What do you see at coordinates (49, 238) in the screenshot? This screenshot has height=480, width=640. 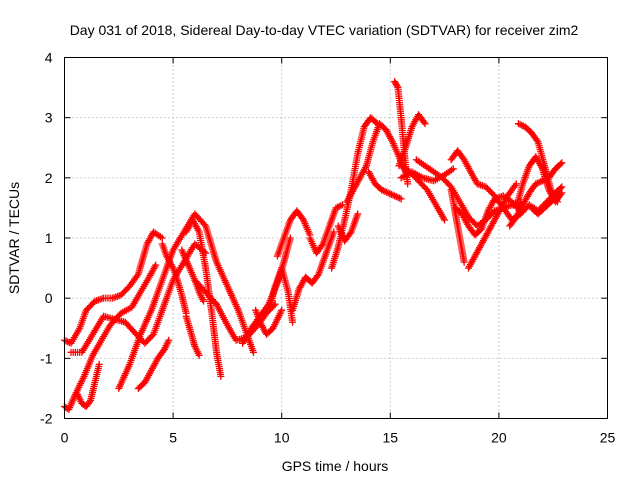 I see `y-tick-label: 1` at bounding box center [49, 238].